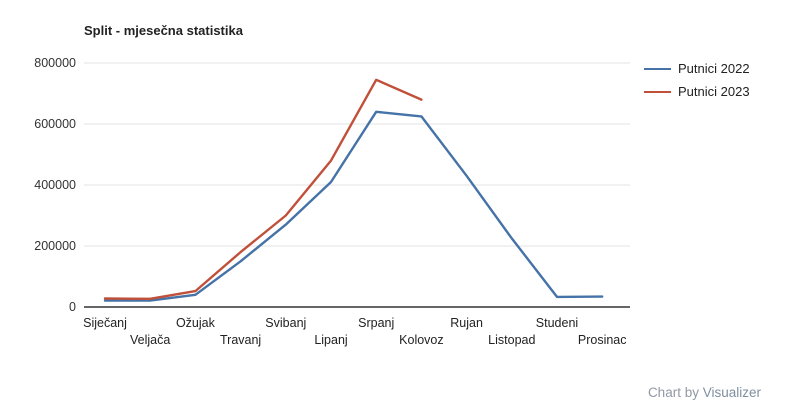  Describe the element at coordinates (602, 340) in the screenshot. I see `x-tick-label: Prosinac` at that location.